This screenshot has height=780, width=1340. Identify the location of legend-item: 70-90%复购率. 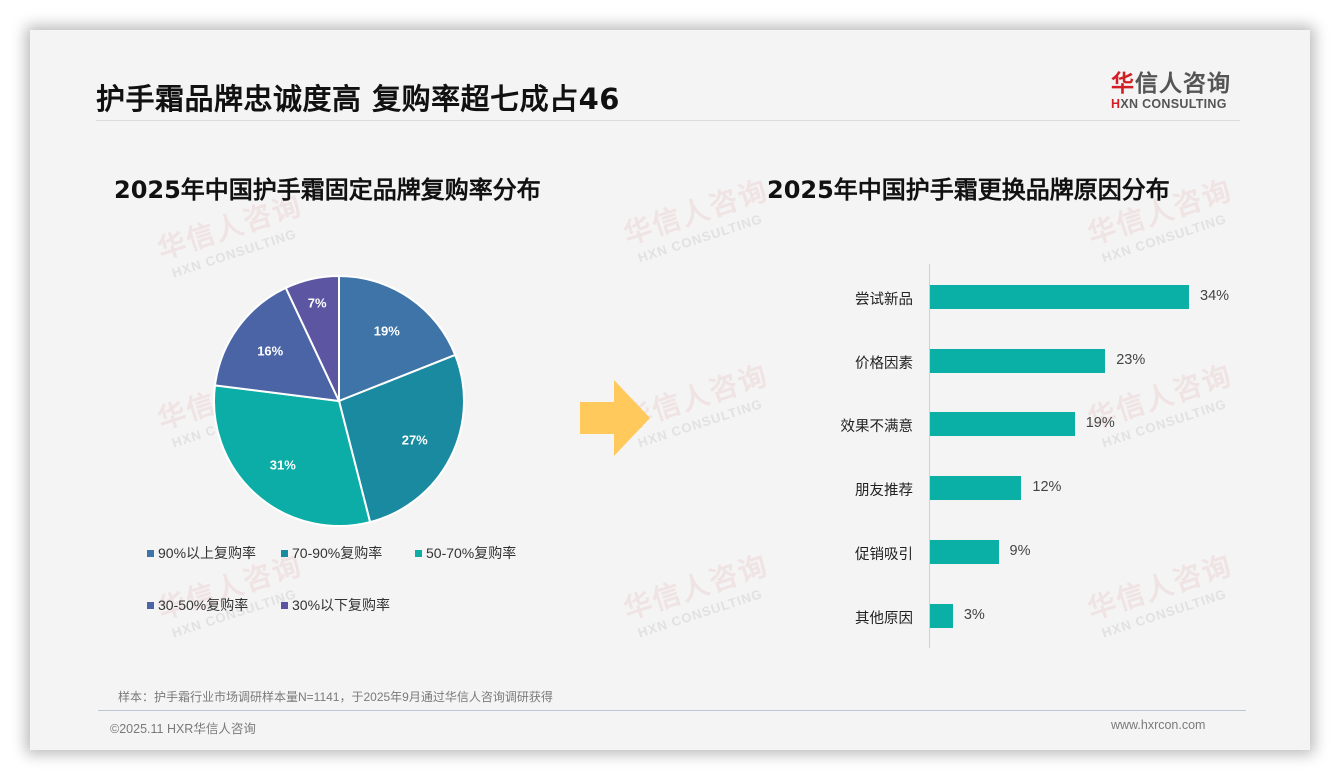
(331, 553).